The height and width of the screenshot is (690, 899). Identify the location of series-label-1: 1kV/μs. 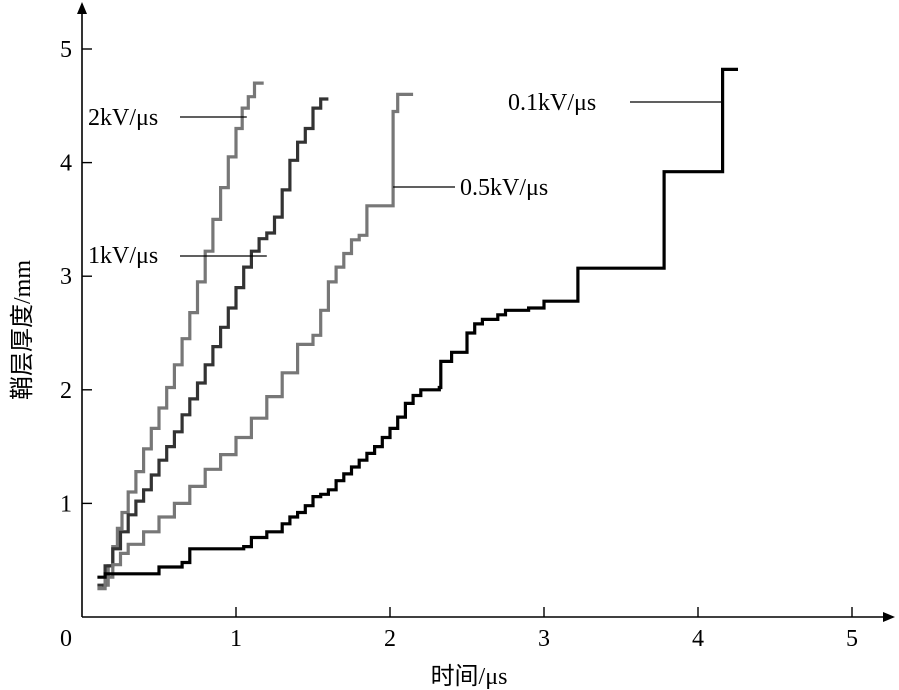
(123, 256).